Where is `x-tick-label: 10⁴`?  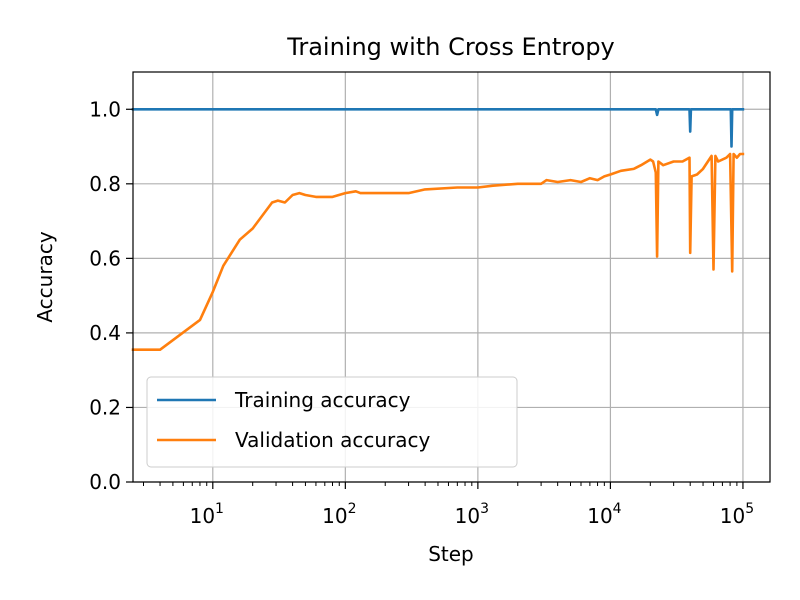 x-tick-label: 10⁴ is located at coordinates (604, 514).